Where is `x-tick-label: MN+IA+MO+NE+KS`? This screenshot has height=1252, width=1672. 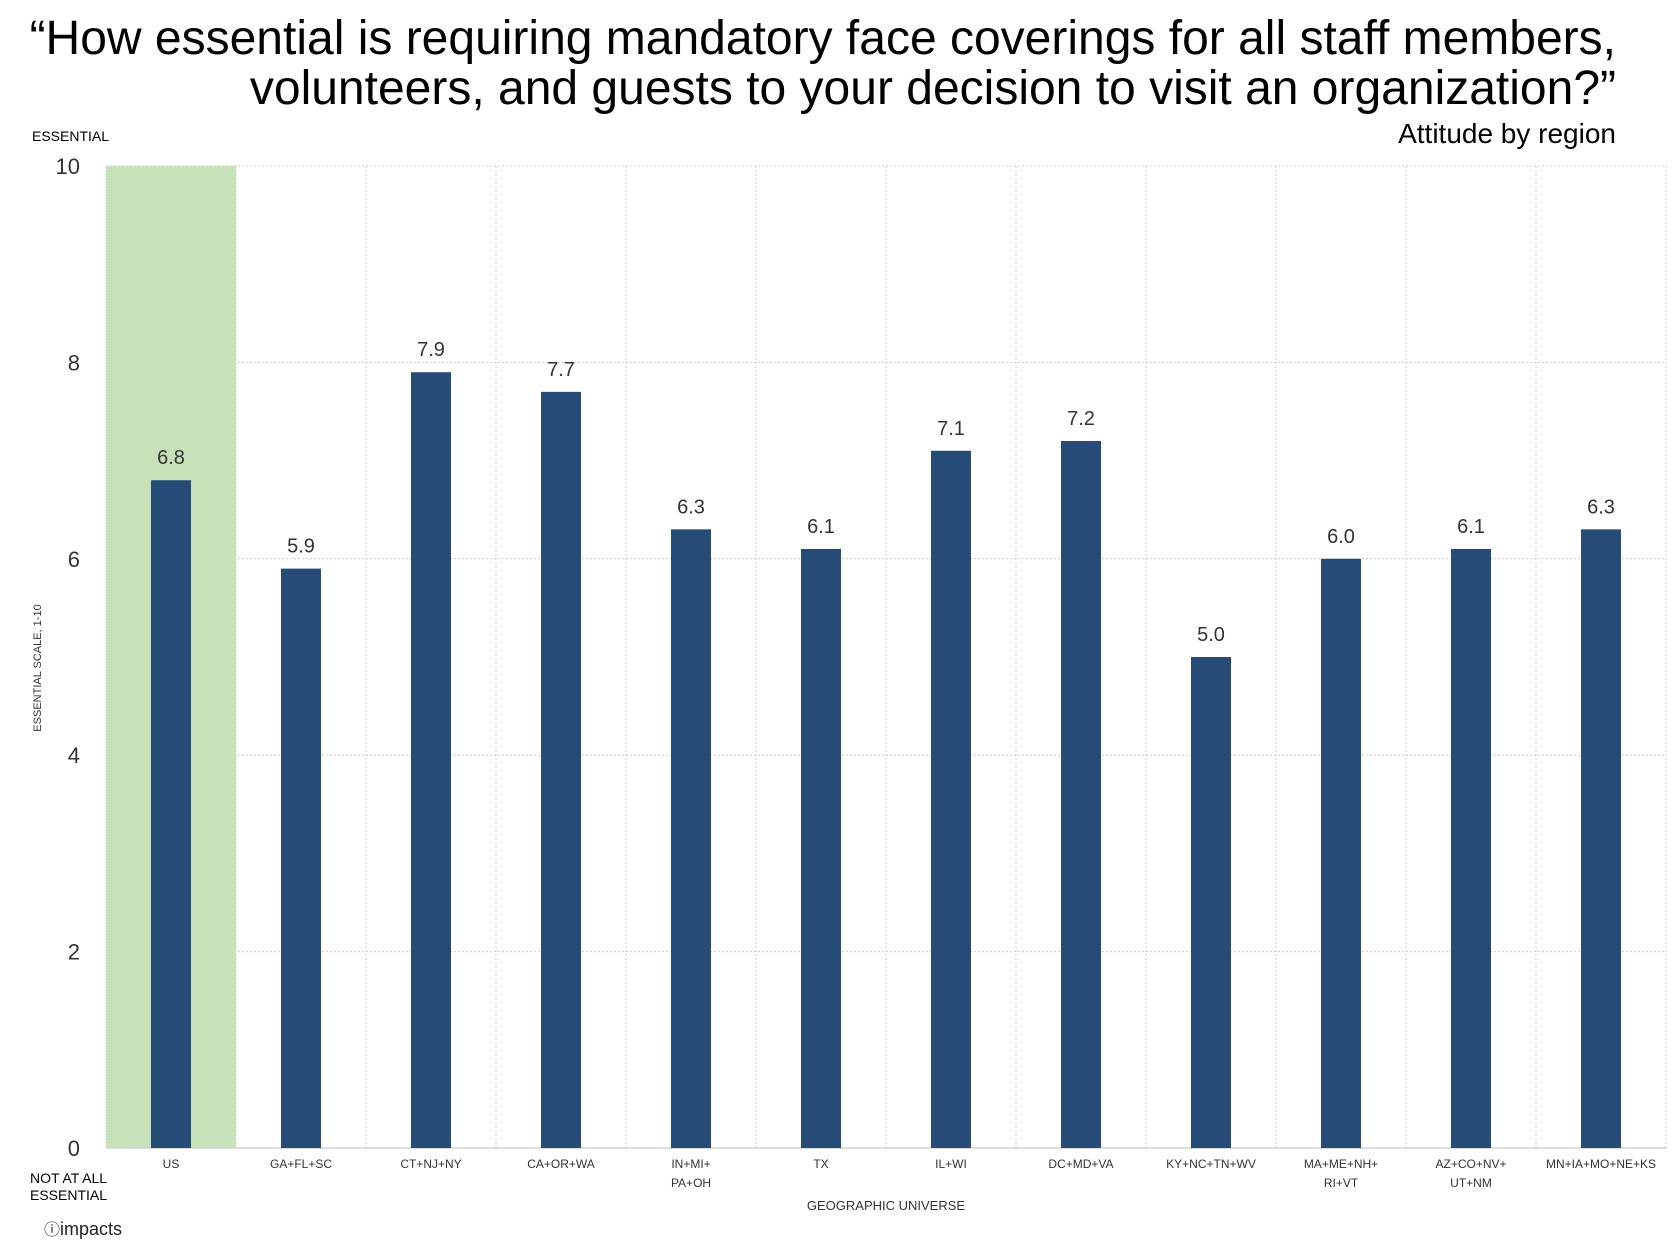
x-tick-label: MN+IA+MO+NE+KS is located at coordinates (1601, 1164).